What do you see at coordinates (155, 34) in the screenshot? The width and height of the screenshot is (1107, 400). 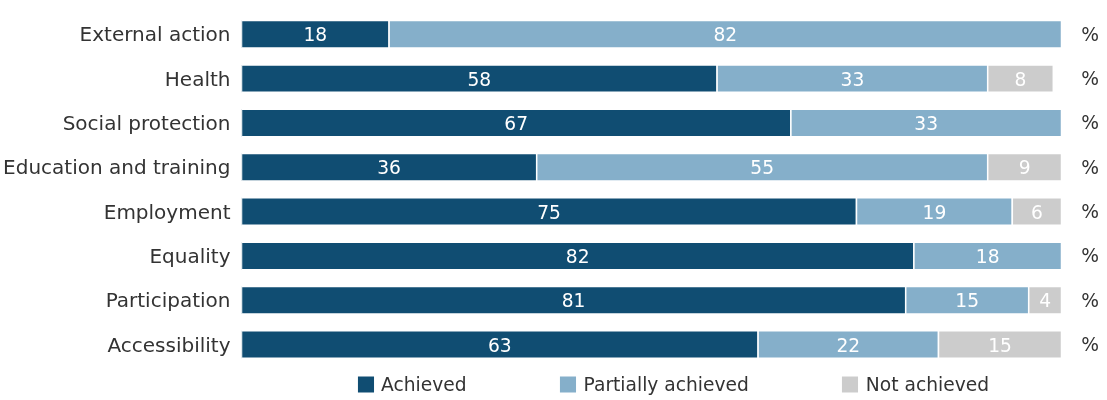 I see `y-tick-label: External action` at bounding box center [155, 34].